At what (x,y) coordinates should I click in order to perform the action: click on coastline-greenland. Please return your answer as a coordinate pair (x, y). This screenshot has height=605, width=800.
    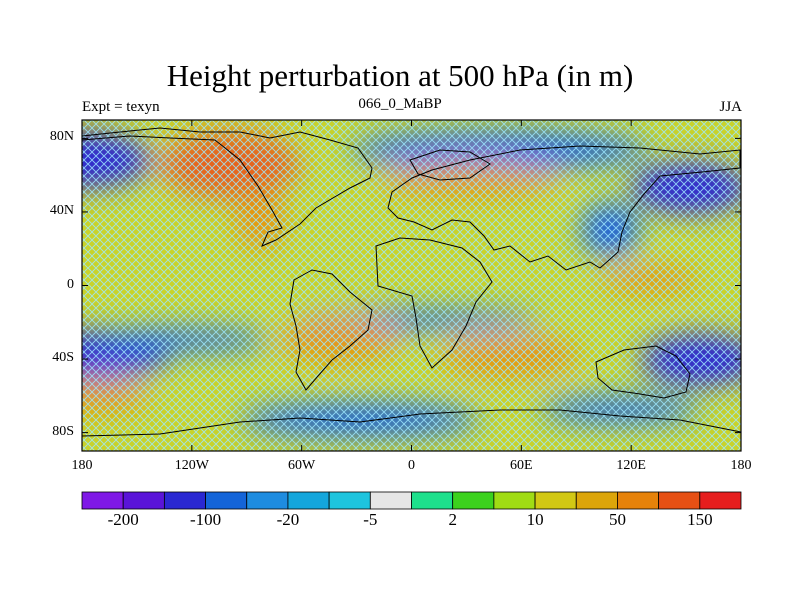
    Looking at the image, I should click on (450, 165).